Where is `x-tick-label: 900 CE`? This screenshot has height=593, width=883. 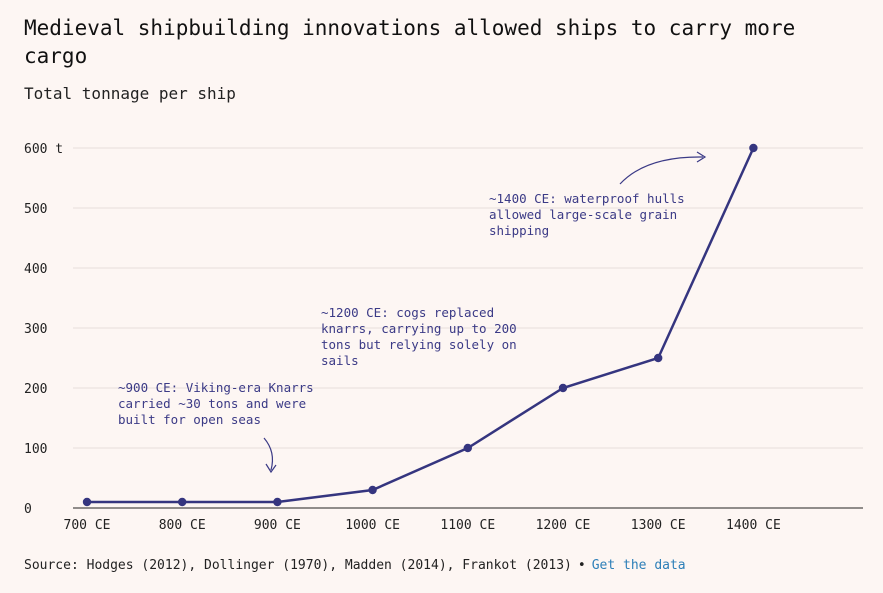
x-tick-label: 900 CE is located at coordinates (277, 525).